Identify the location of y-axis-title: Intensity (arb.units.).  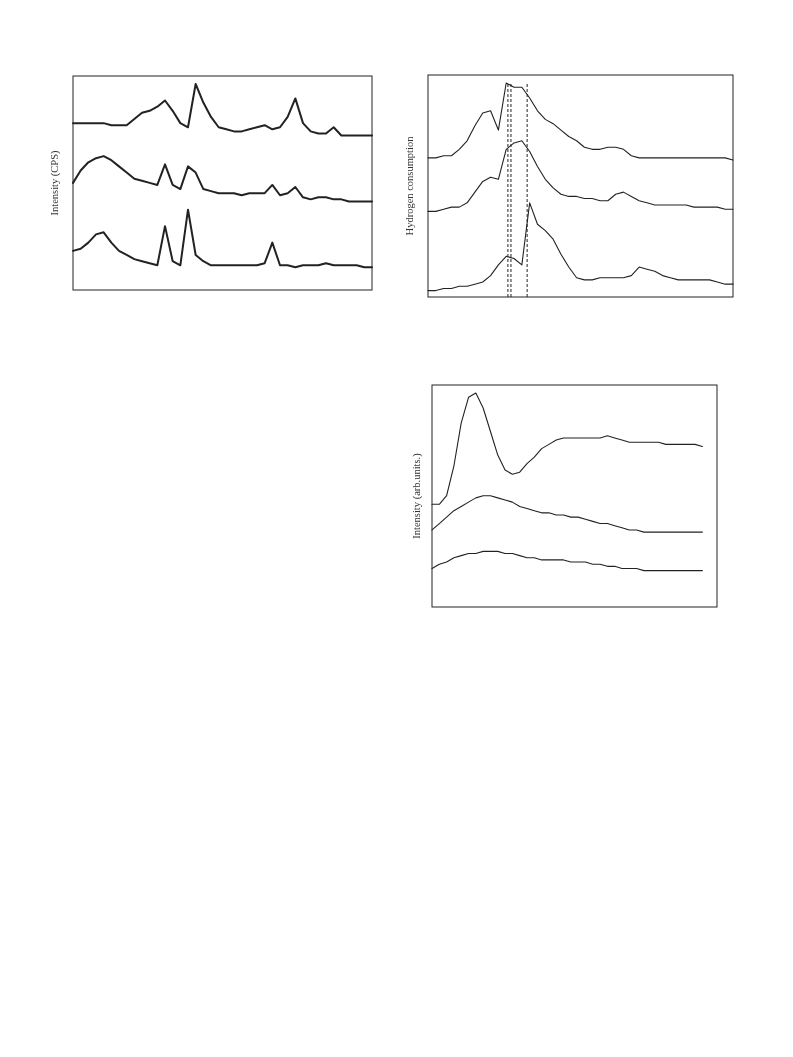
(417, 495).